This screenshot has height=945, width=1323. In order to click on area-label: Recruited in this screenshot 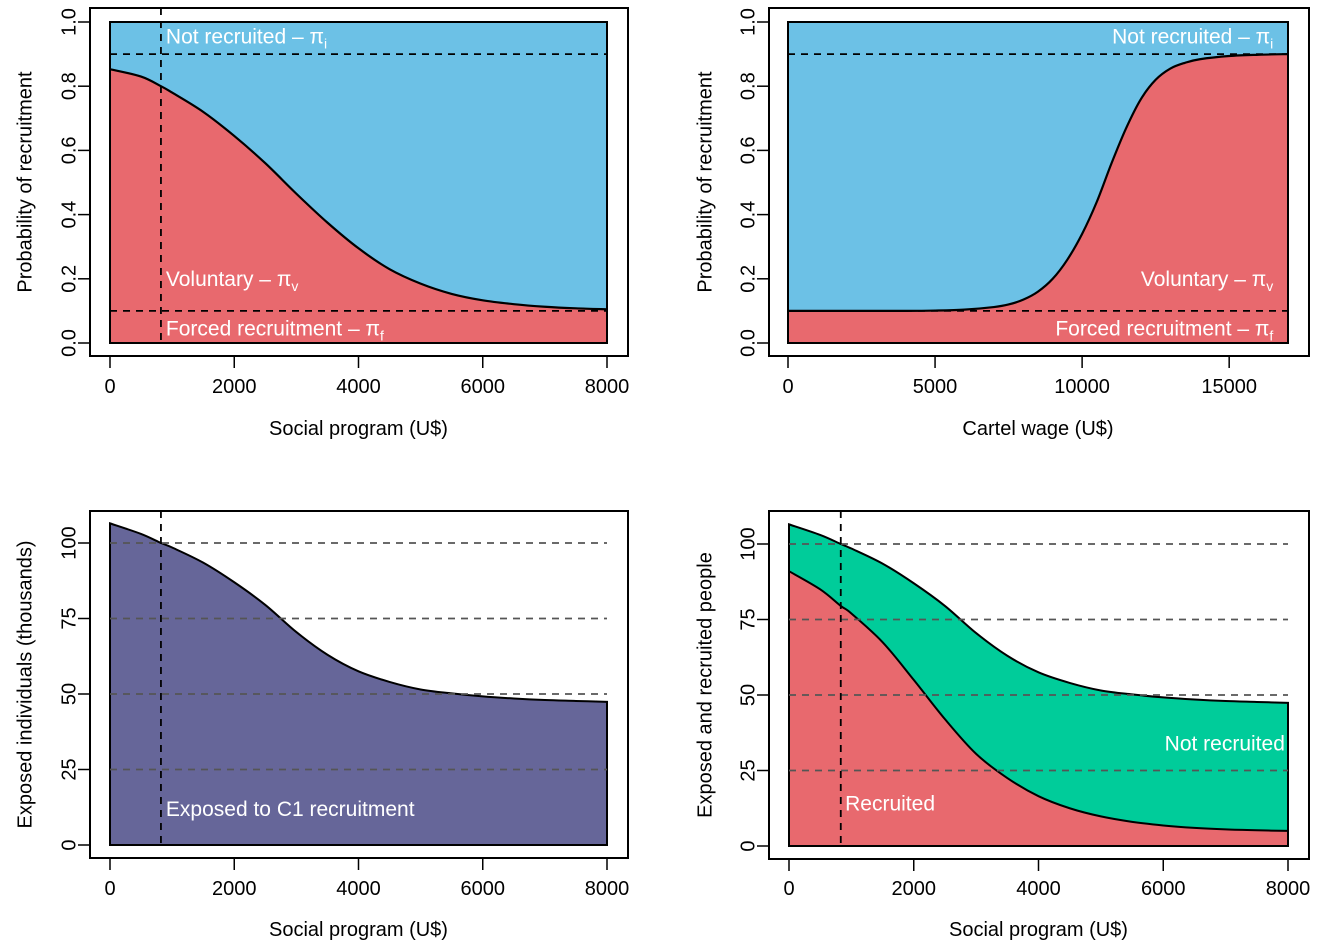, I will do `click(890, 804)`.